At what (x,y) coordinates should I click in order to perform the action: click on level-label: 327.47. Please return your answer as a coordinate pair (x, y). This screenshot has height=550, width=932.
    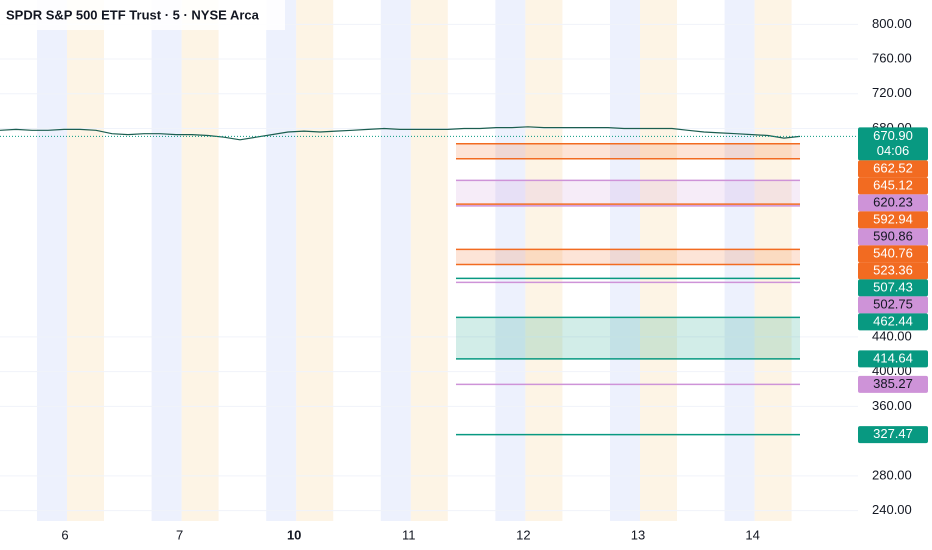
    Looking at the image, I should click on (893, 433).